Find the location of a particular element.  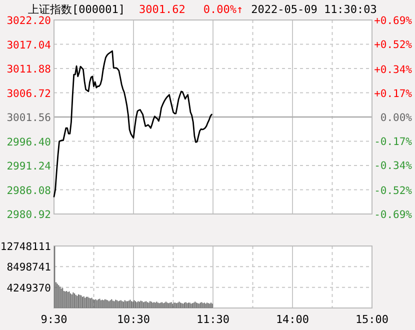

y-tick-label: 8498741 is located at coordinates (28, 268).